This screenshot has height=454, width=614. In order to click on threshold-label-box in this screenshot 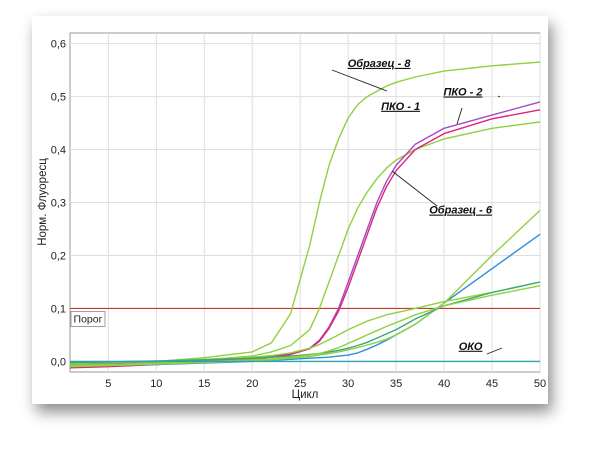, I will do `click(88, 319)`.